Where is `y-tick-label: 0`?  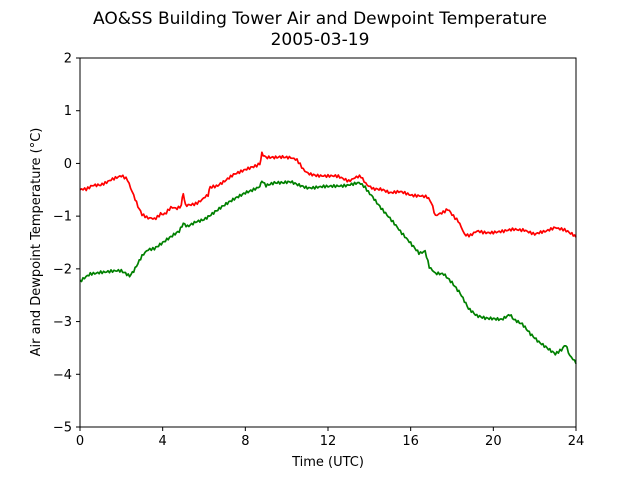
y-tick-label: 0 is located at coordinates (68, 164).